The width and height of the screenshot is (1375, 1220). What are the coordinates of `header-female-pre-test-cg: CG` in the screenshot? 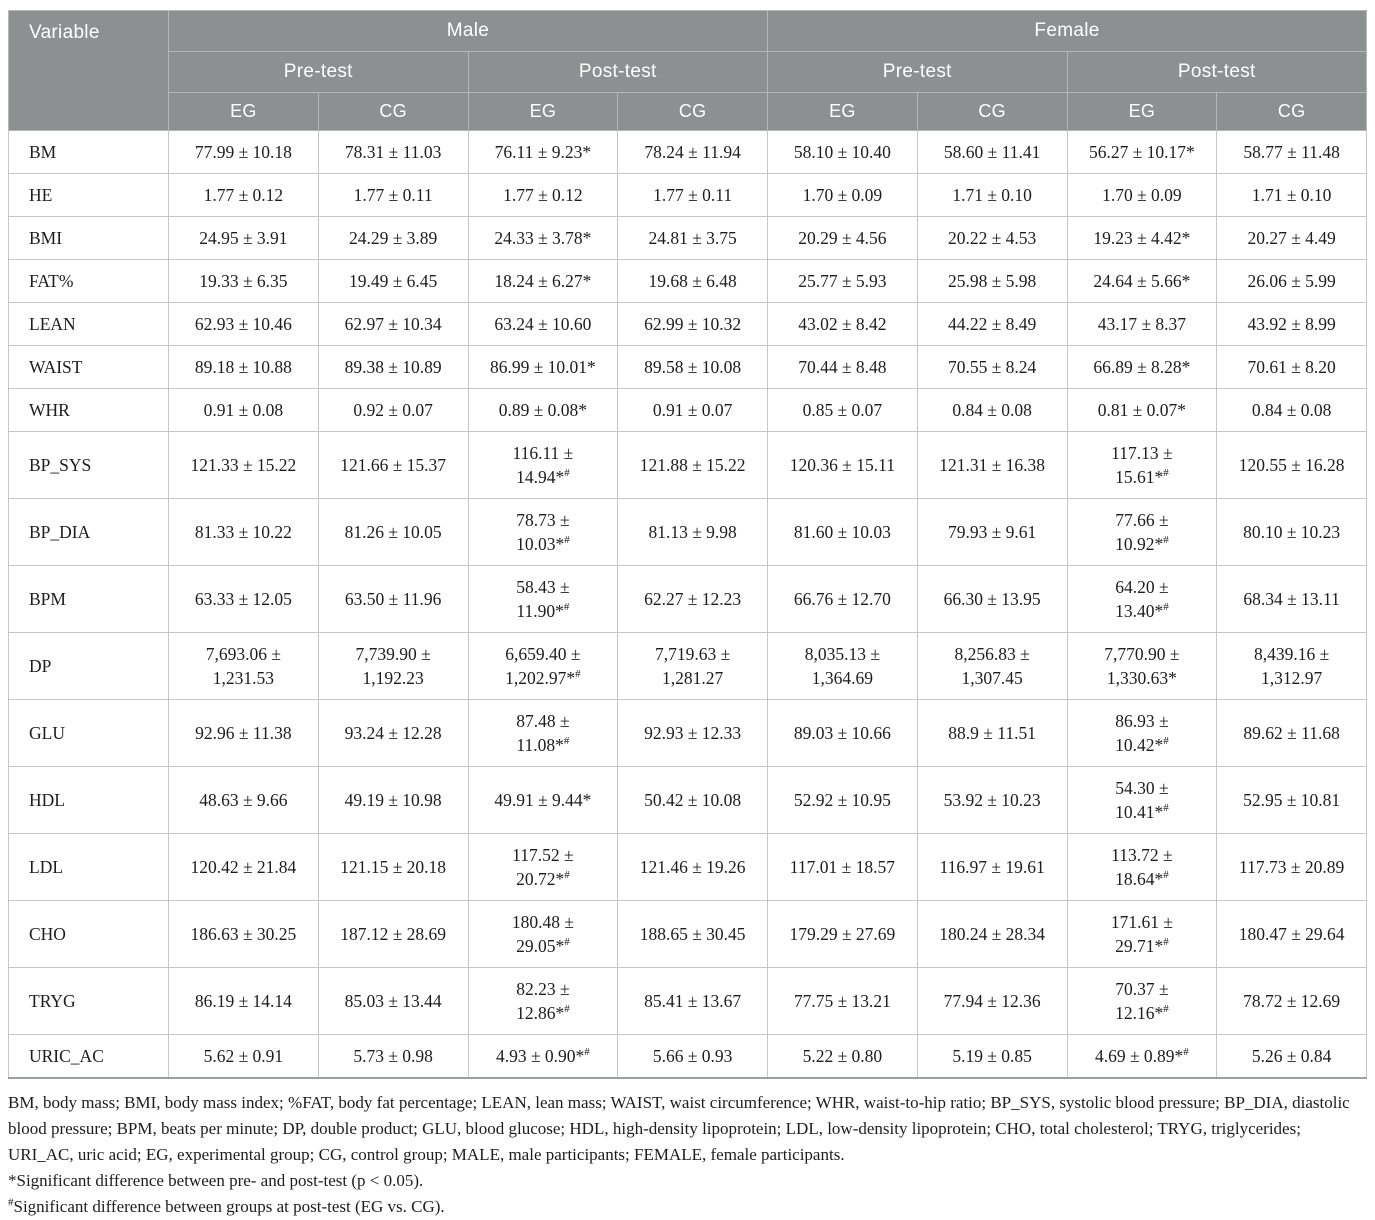 It's located at (992, 111).